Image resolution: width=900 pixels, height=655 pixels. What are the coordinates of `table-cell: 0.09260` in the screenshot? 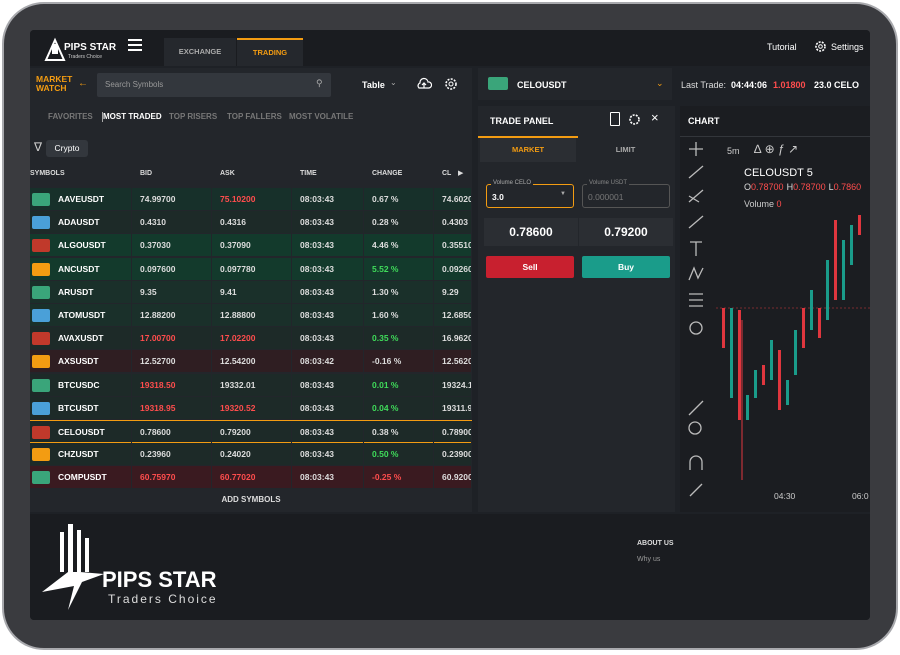 It's located at (453, 269).